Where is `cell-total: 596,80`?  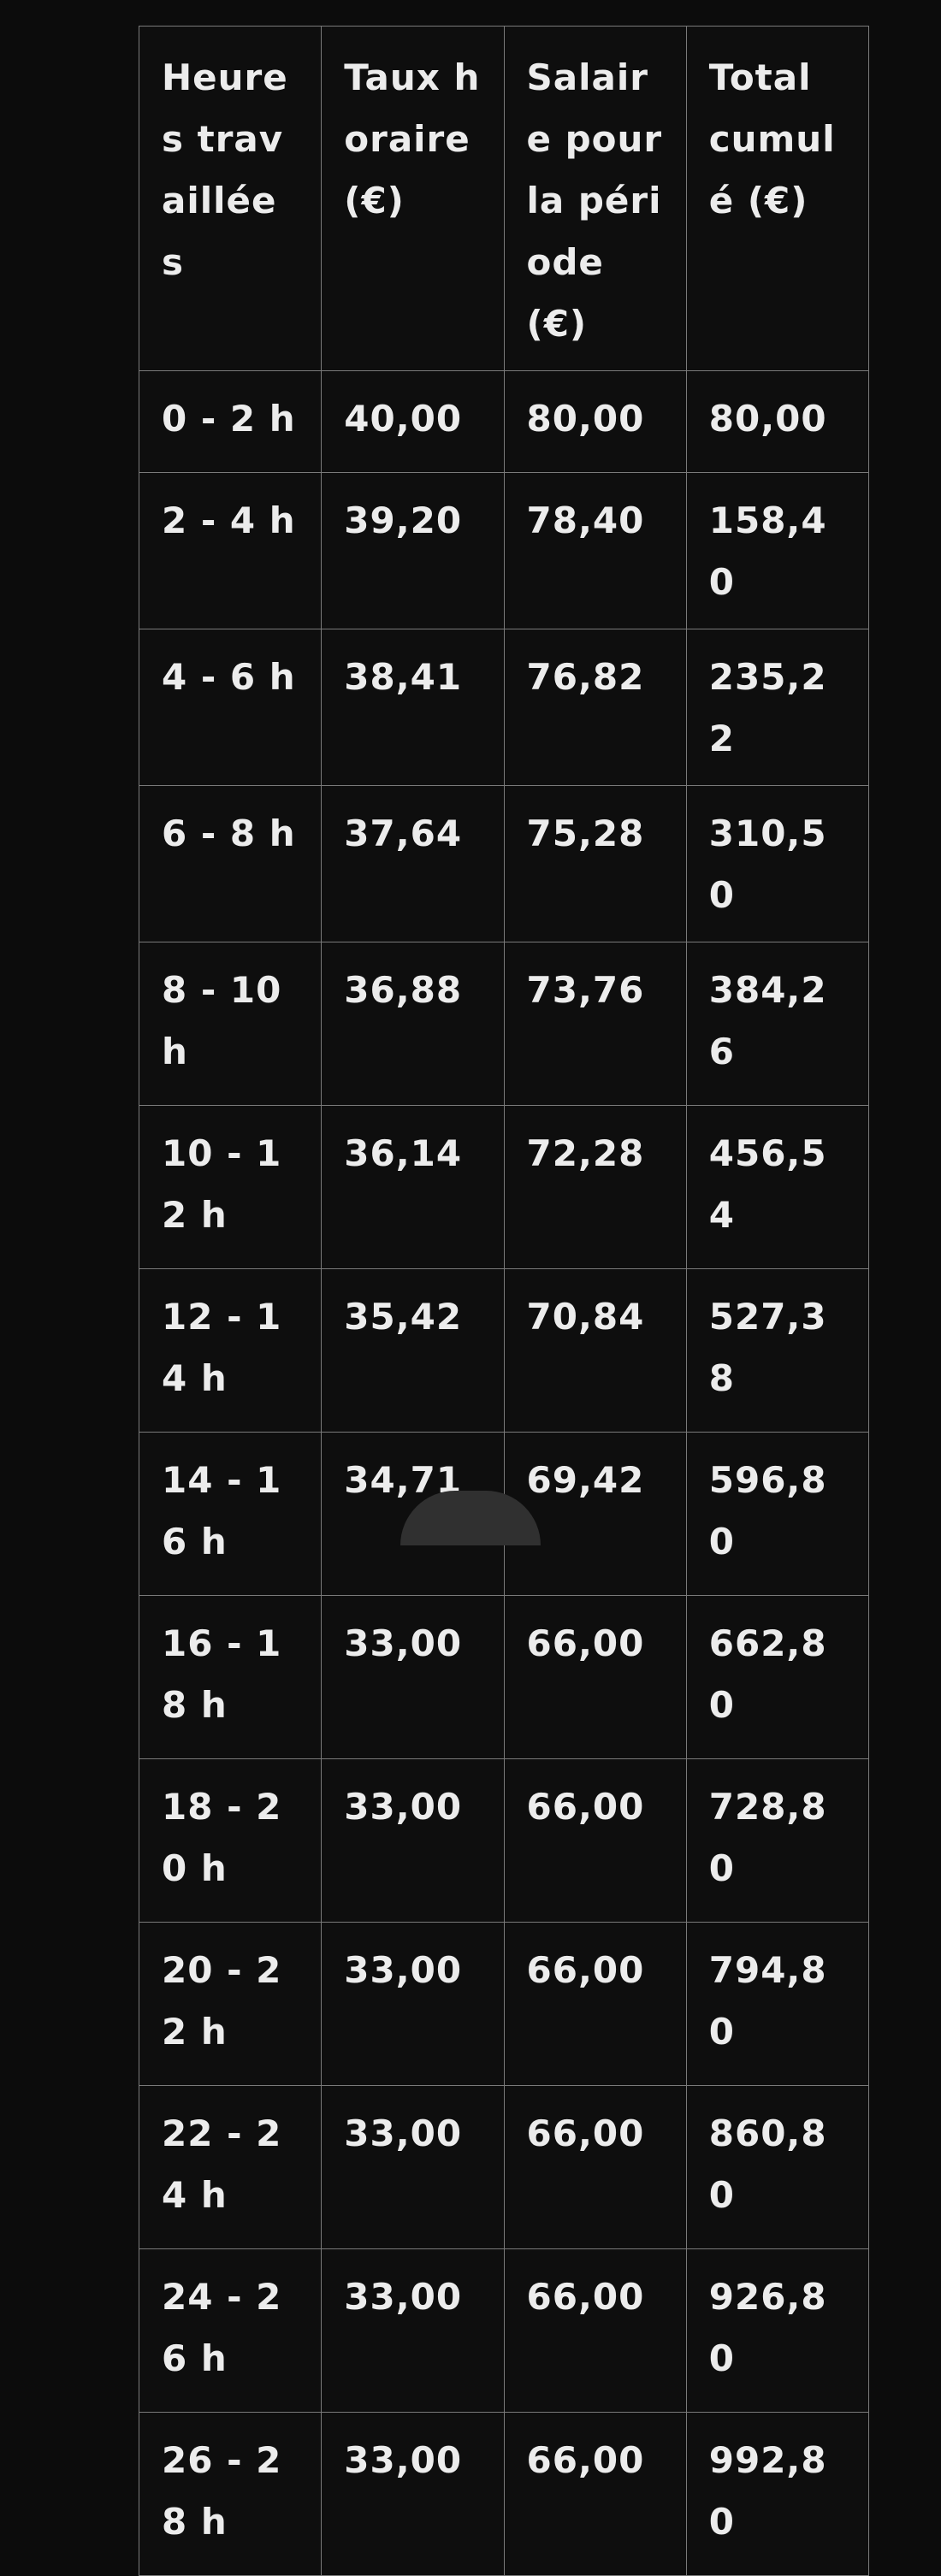 cell-total: 596,80 is located at coordinates (777, 1514).